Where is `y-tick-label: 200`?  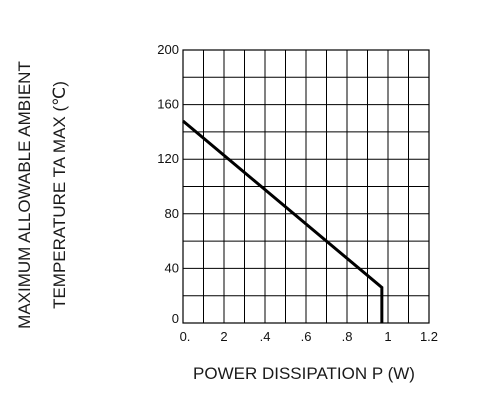
y-tick-label: 200 is located at coordinates (168, 49).